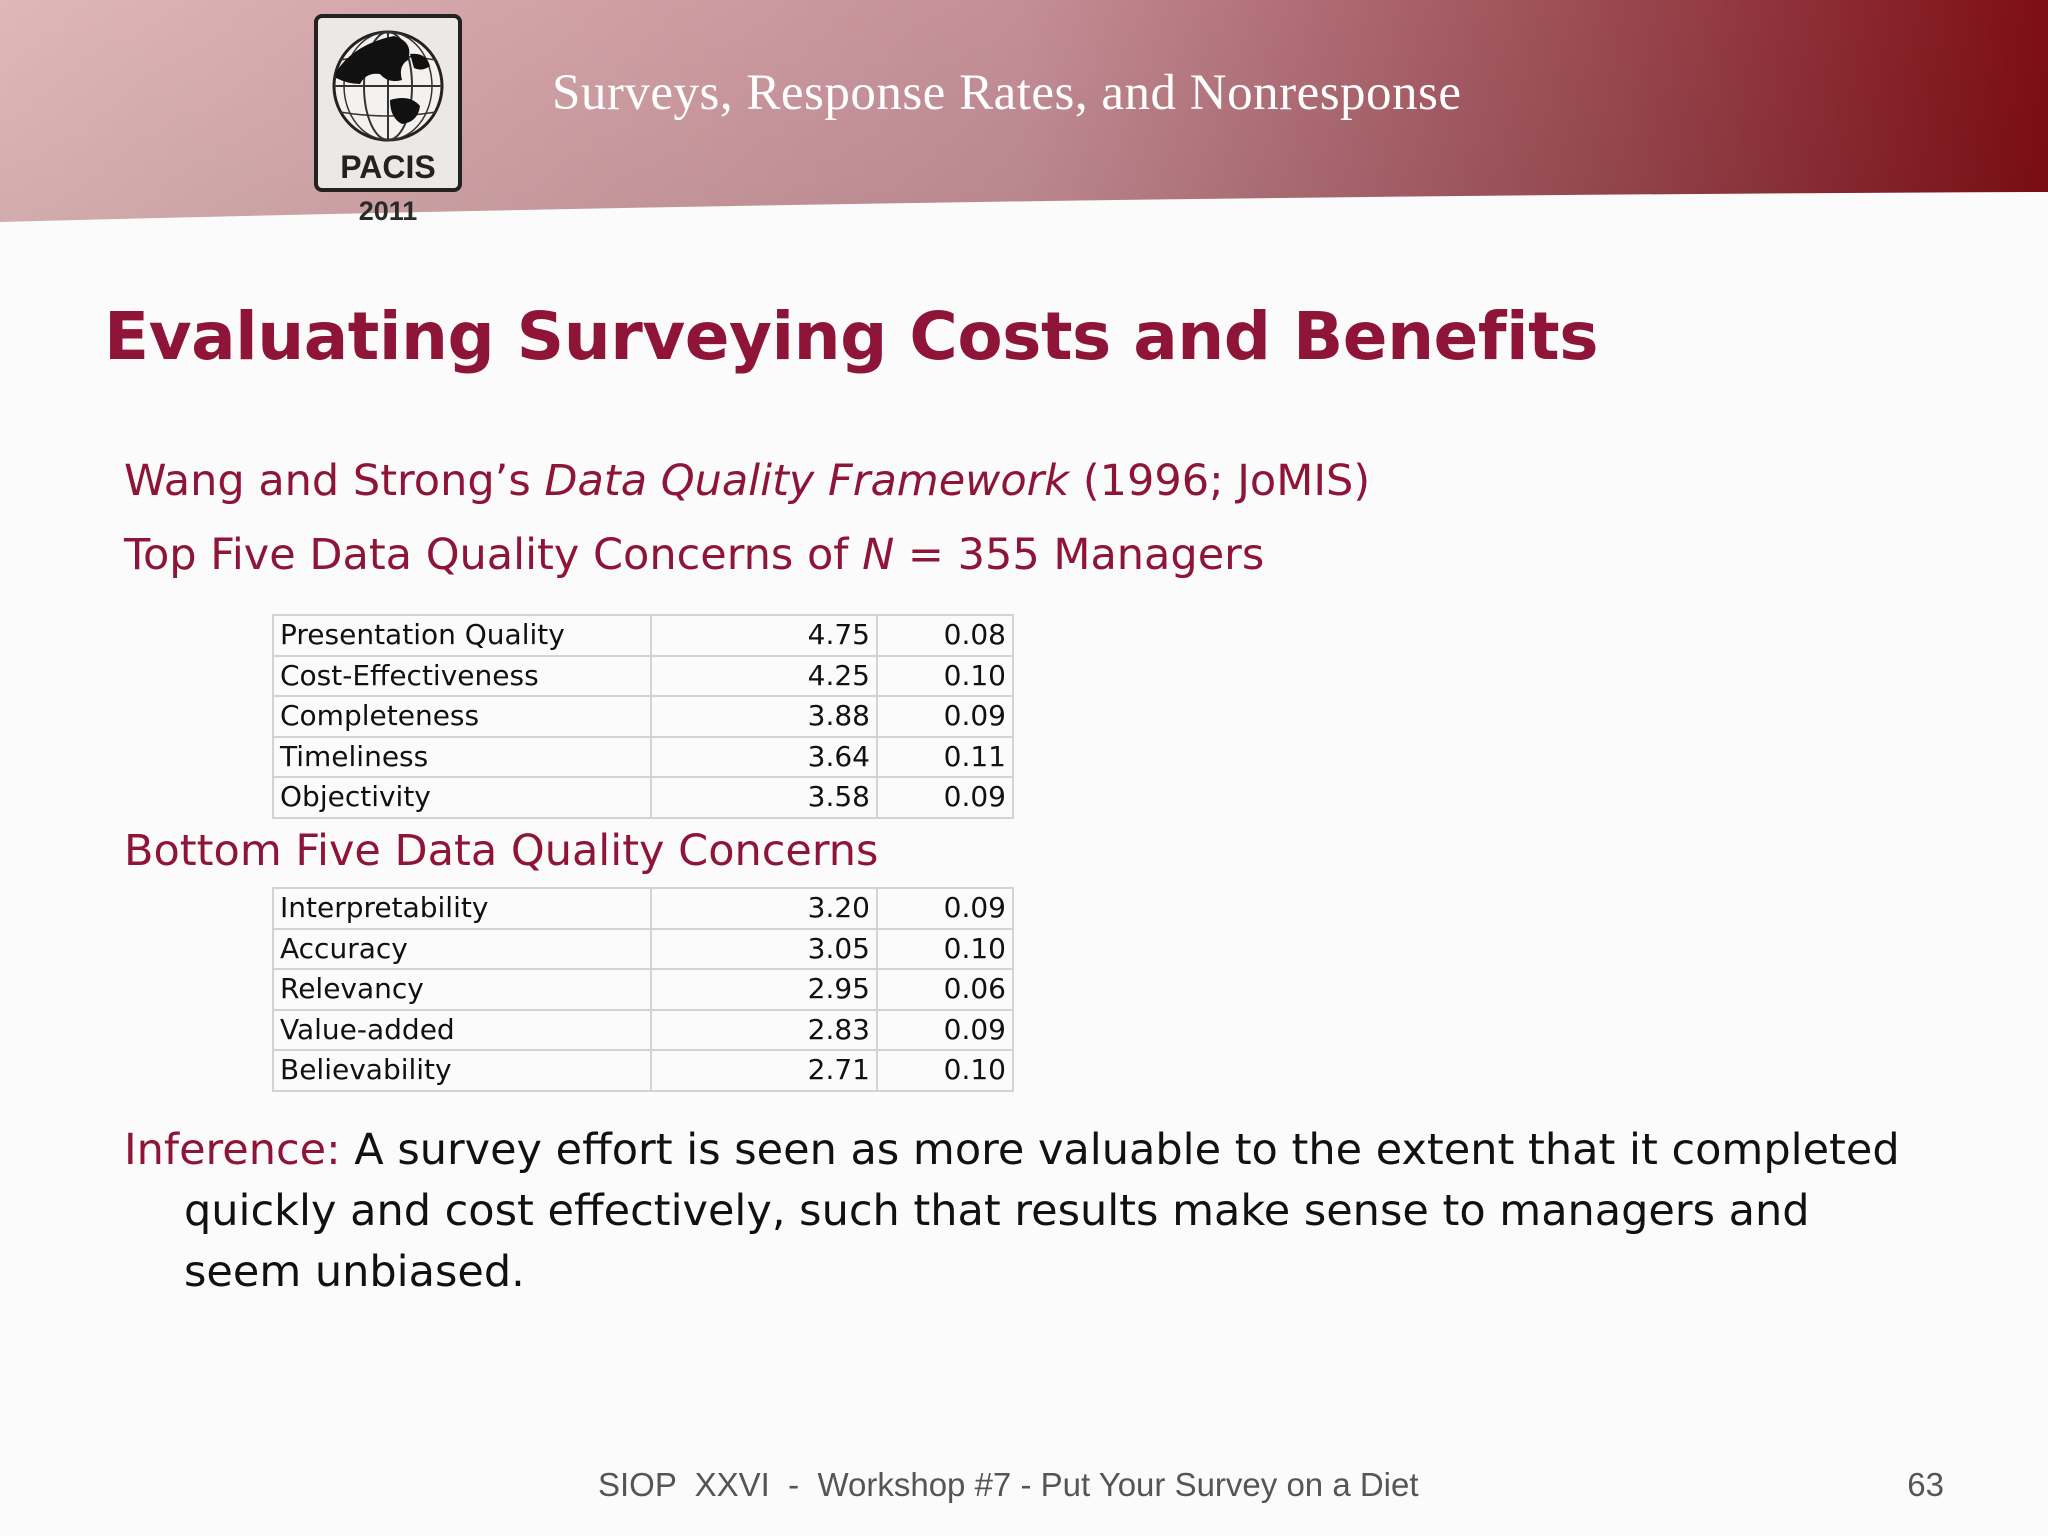 Image resolution: width=2048 pixels, height=1536 pixels. I want to click on table-row: Believability 2.71 0.10, so click(643, 1070).